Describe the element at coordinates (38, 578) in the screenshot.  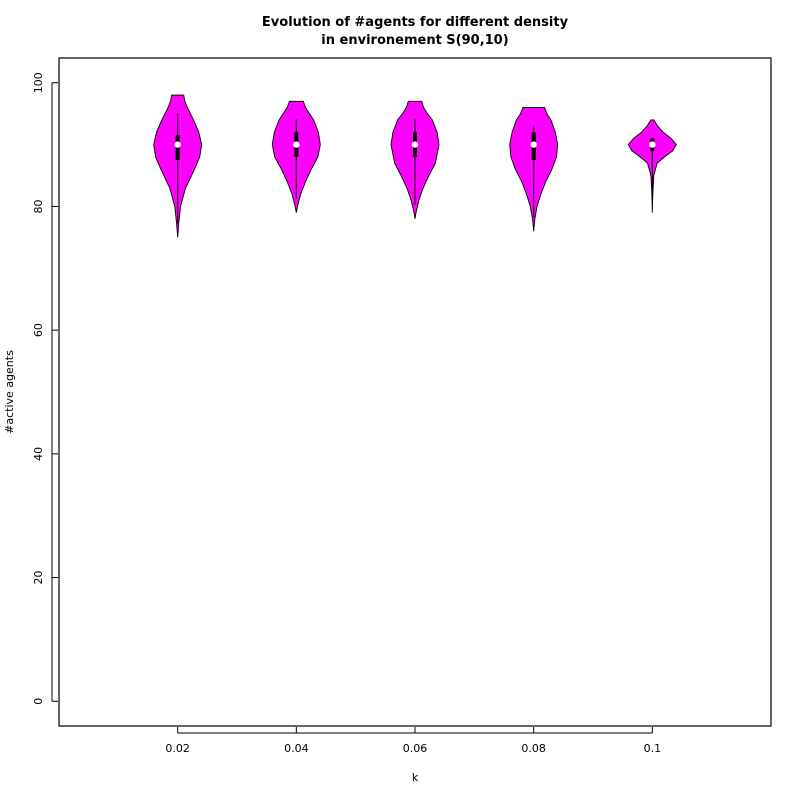
I see `y-tick-label: 20` at that location.